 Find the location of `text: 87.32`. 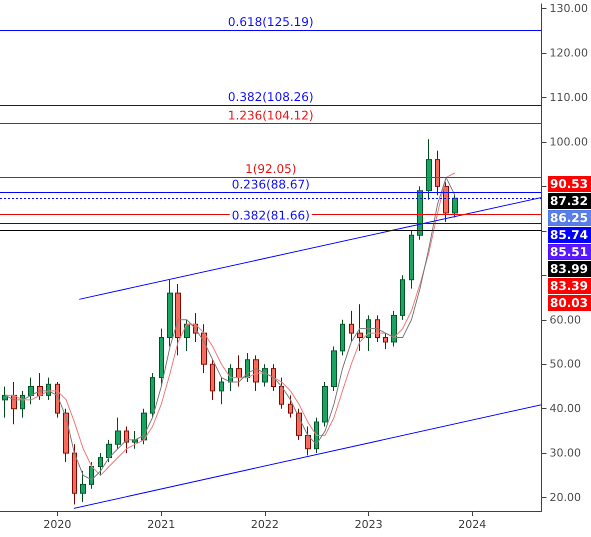

text: 87.32 is located at coordinates (569, 201).